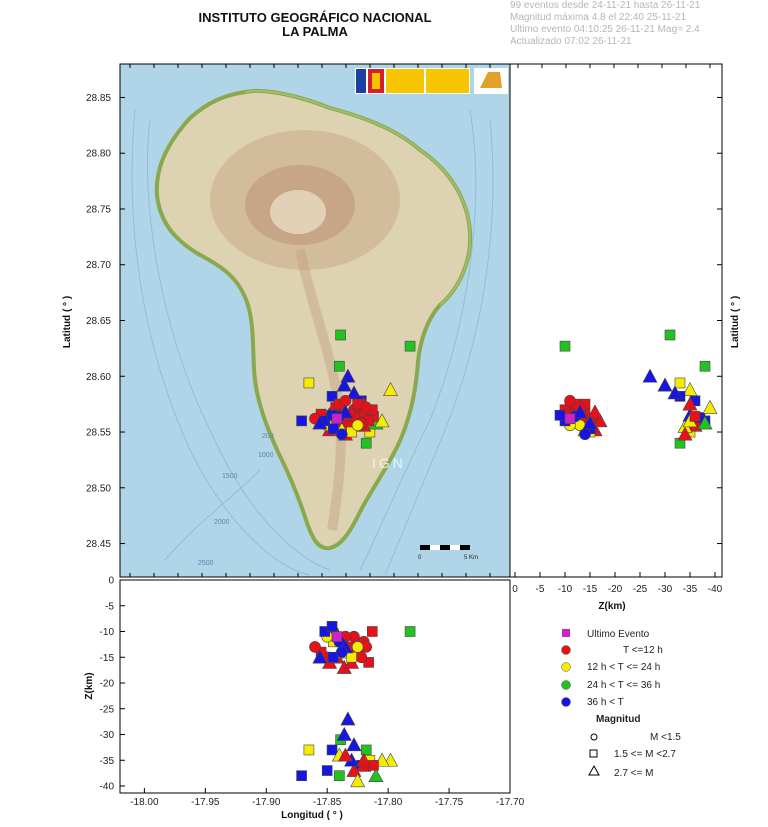 The height and width of the screenshot is (827, 768). Describe the element at coordinates (665, 589) in the screenshot. I see `depth-xtick-label: -30` at that location.